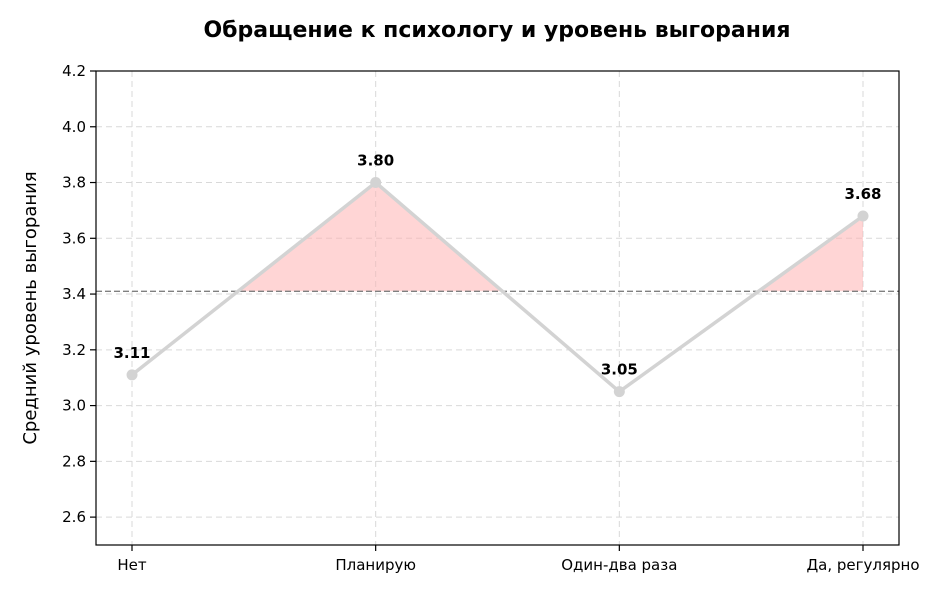 The height and width of the screenshot is (591, 946). Describe the element at coordinates (74, 71) in the screenshot. I see `y-tick-label: 4.2` at that location.